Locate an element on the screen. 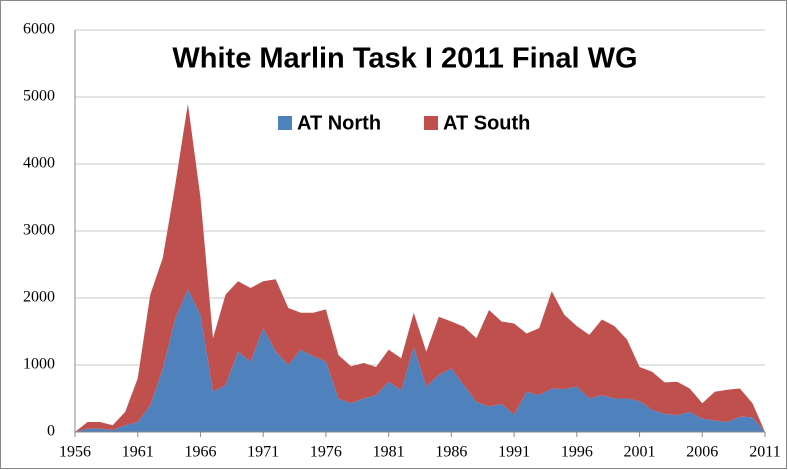  chart-title: White Marlin Task I 2011 Final WG is located at coordinates (404, 59).